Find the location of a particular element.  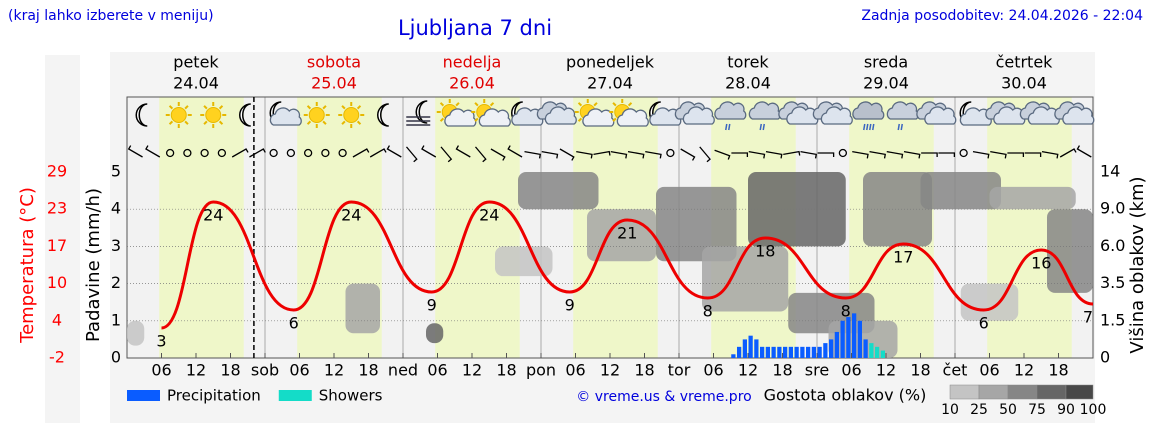

density-label: 50 is located at coordinates (1008, 410).